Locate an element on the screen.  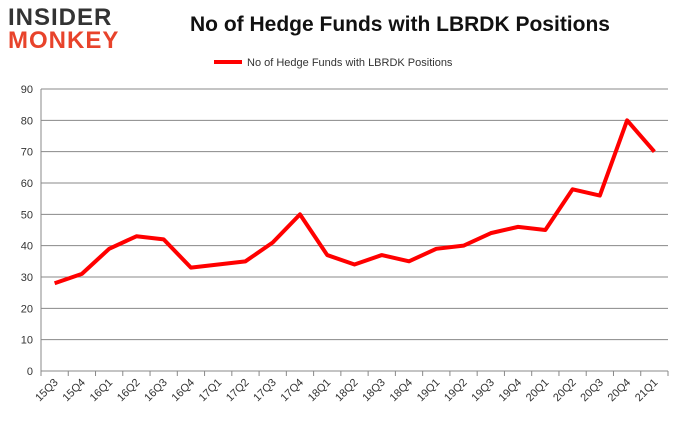
y-tick-label: 50 is located at coordinates (27, 215).